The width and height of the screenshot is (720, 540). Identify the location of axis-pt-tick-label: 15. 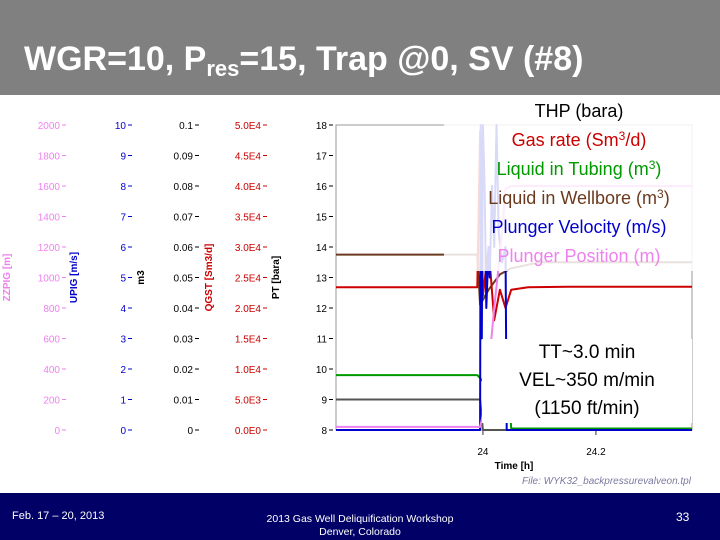
(322, 218).